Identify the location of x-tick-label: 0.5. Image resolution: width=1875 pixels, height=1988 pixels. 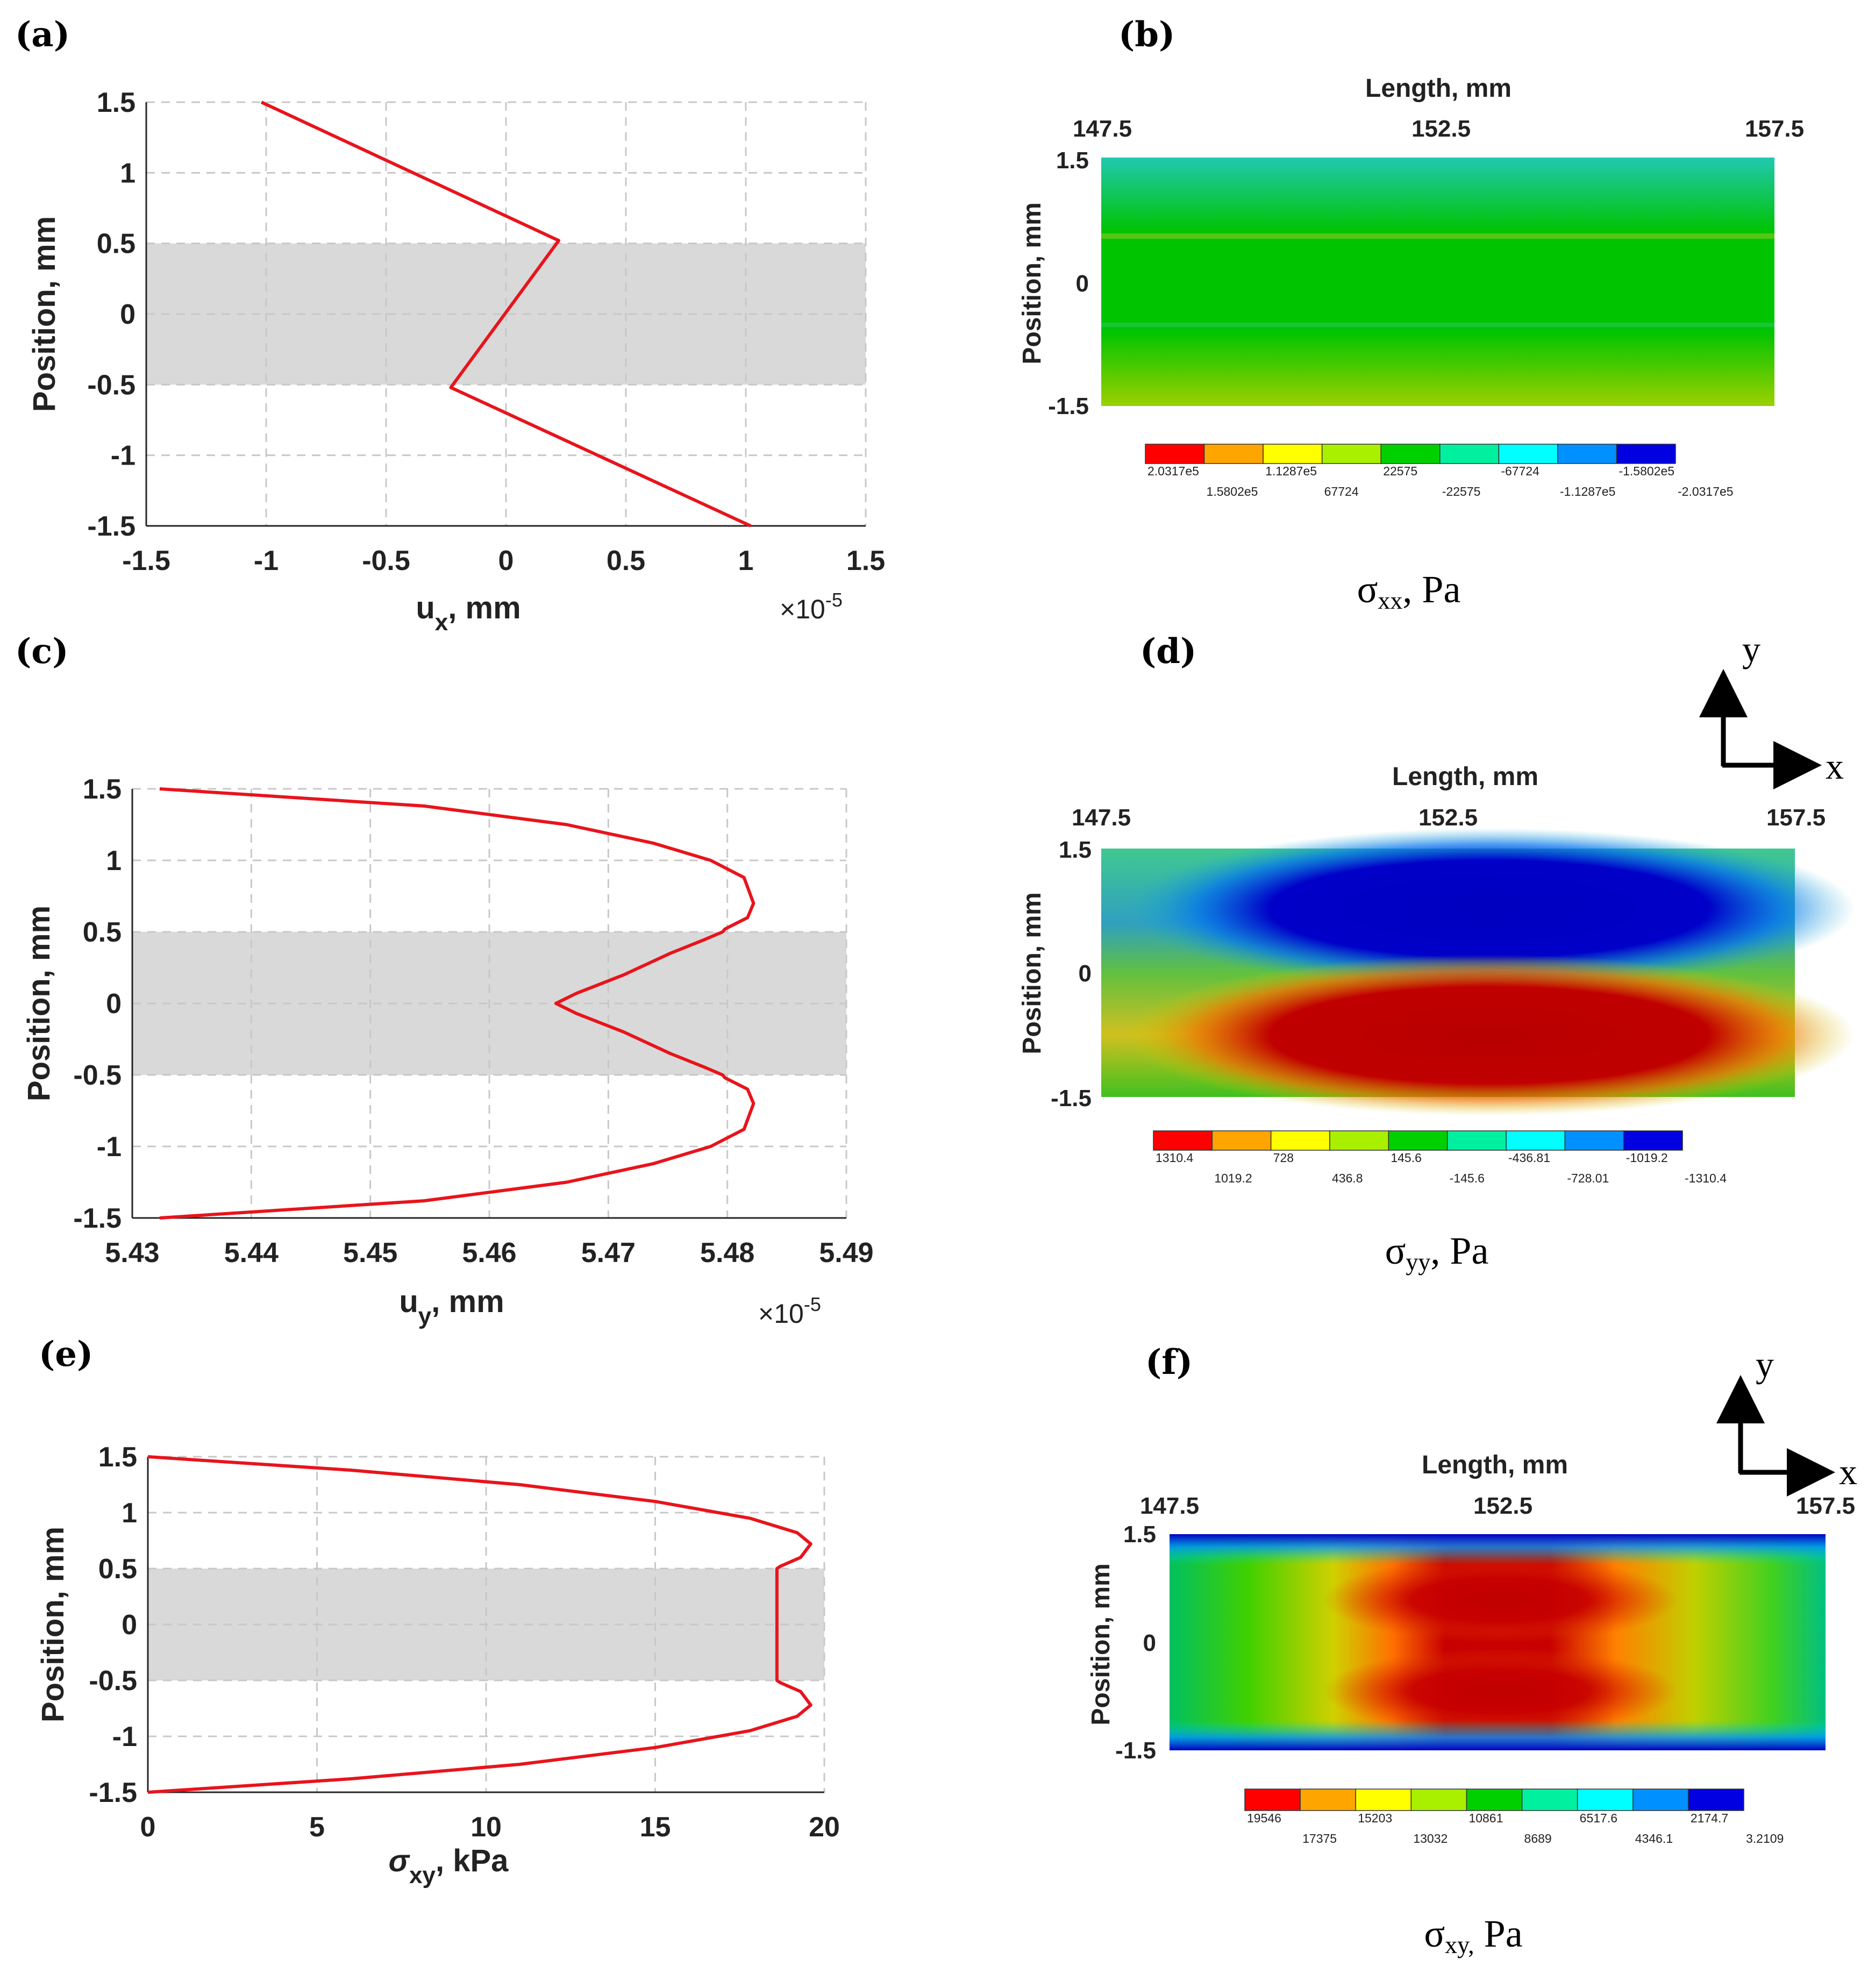
(626, 560).